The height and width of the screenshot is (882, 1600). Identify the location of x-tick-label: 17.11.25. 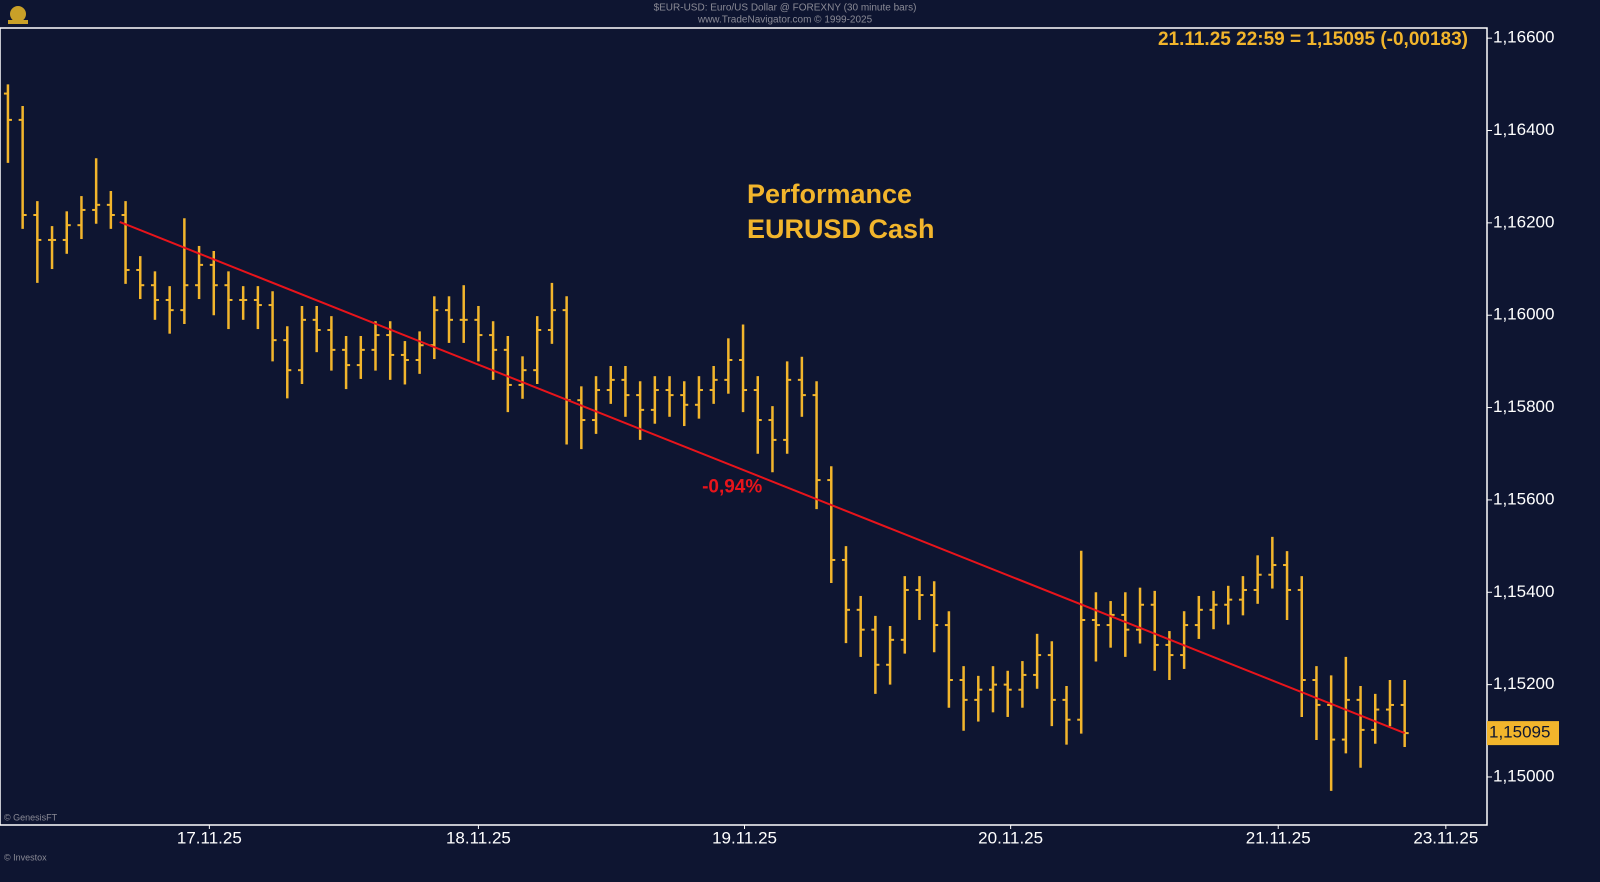
(209, 837).